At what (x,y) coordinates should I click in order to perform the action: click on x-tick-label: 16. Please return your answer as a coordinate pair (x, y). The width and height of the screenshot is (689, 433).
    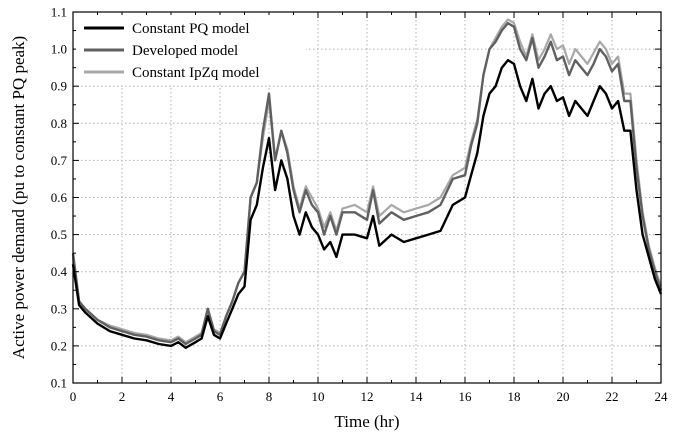
    Looking at the image, I should click on (466, 396).